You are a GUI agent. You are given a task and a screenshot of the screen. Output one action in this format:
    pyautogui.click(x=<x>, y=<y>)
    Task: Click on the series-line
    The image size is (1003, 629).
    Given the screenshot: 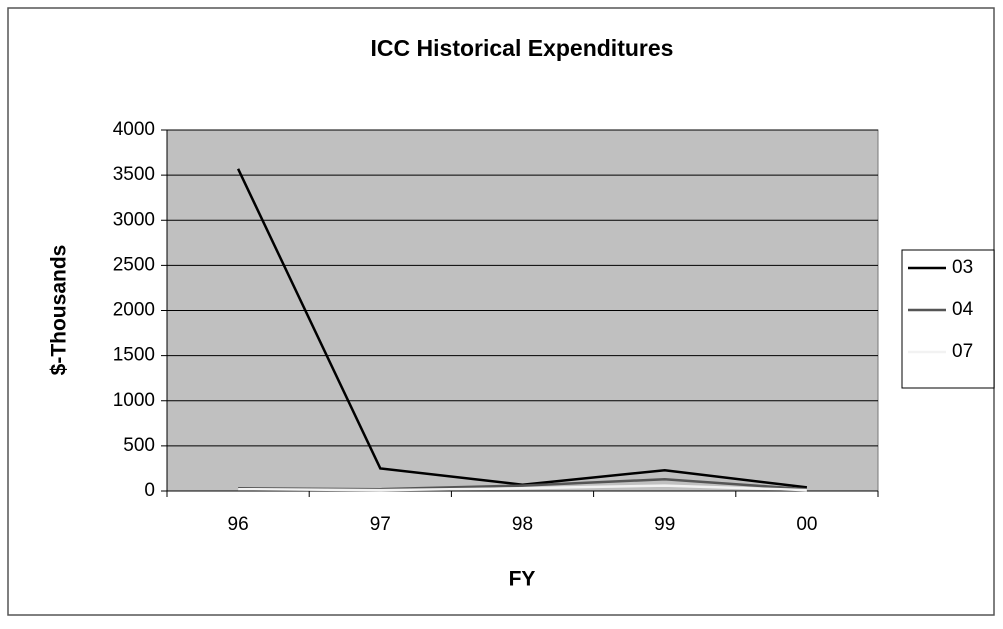 What is the action you would take?
    pyautogui.click(x=522, y=488)
    